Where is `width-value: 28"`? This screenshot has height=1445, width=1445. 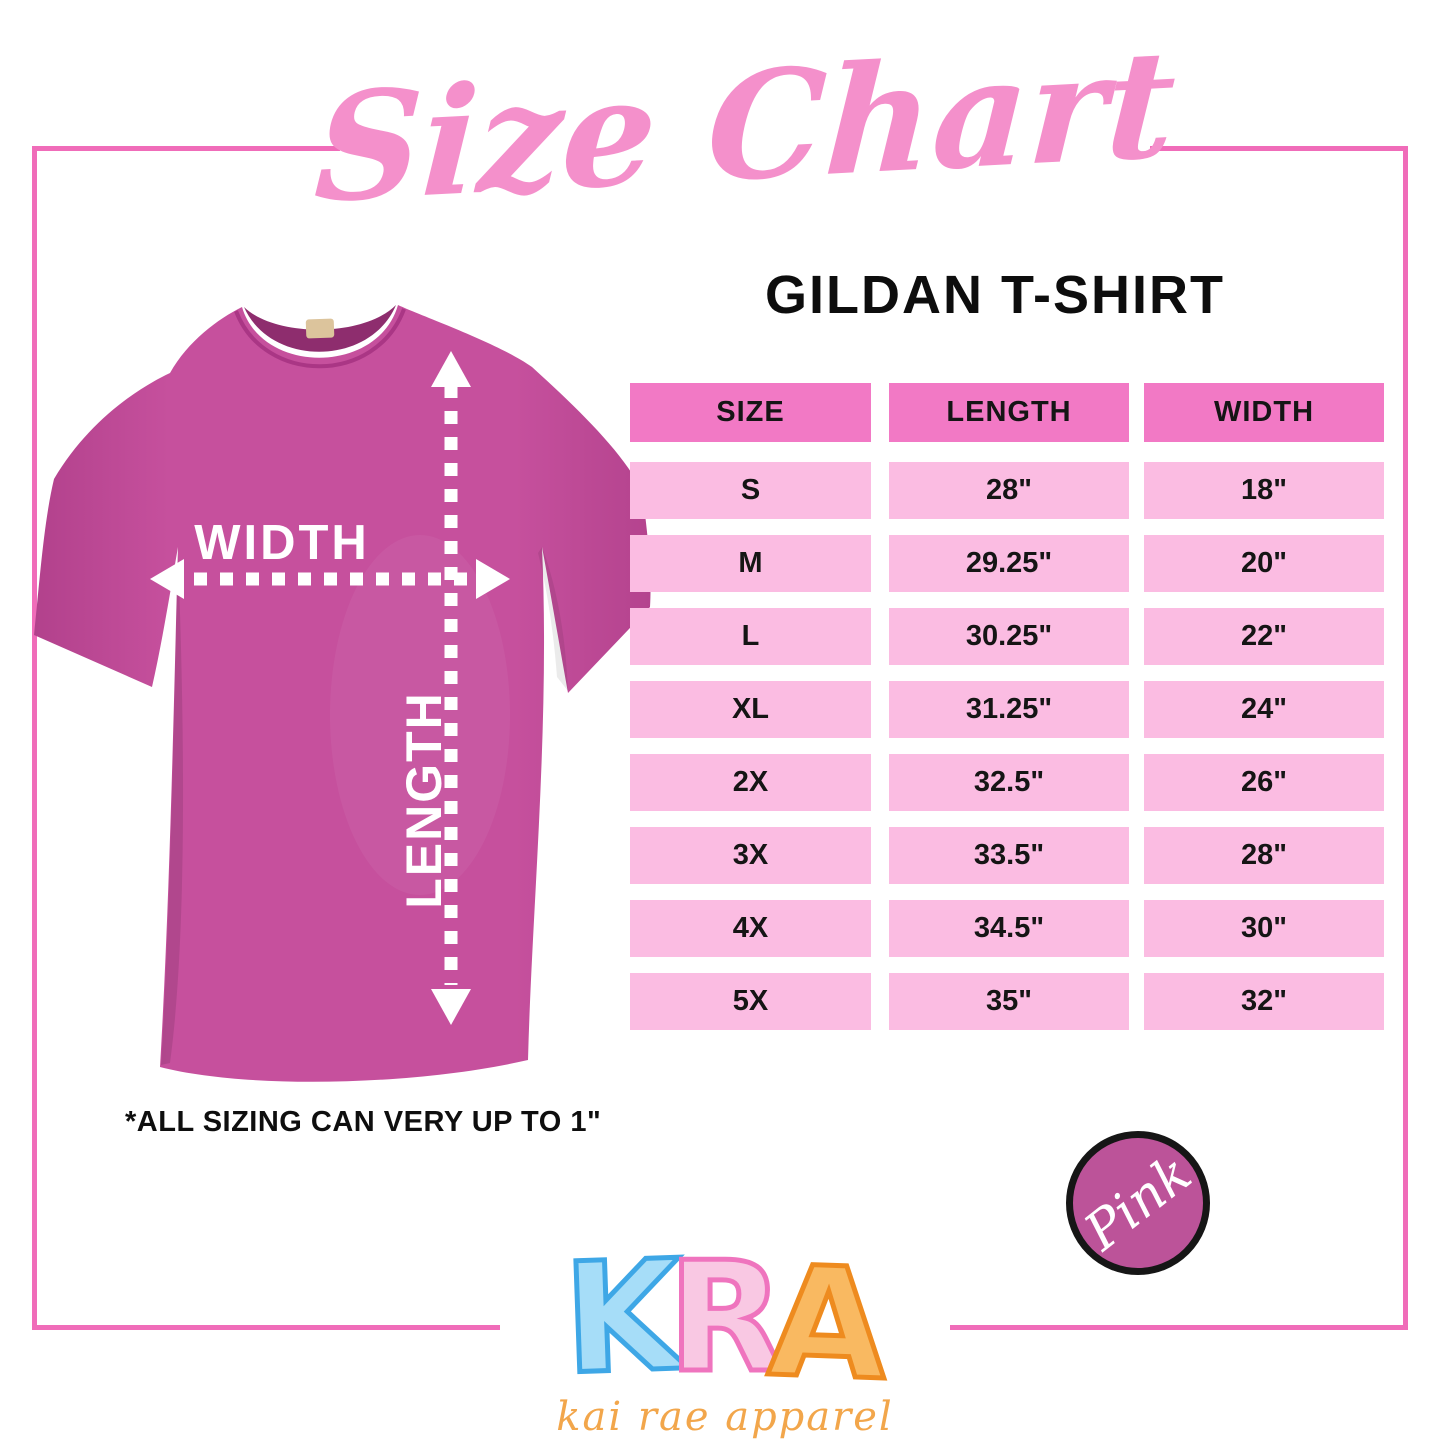 width-value: 28" is located at coordinates (1264, 855).